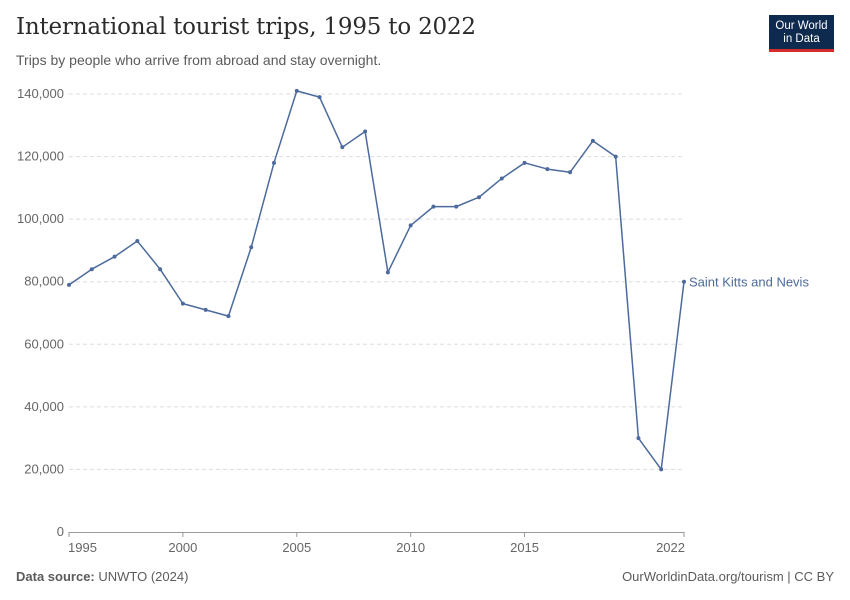  I want to click on x-tick-label: 2015, so click(524, 547).